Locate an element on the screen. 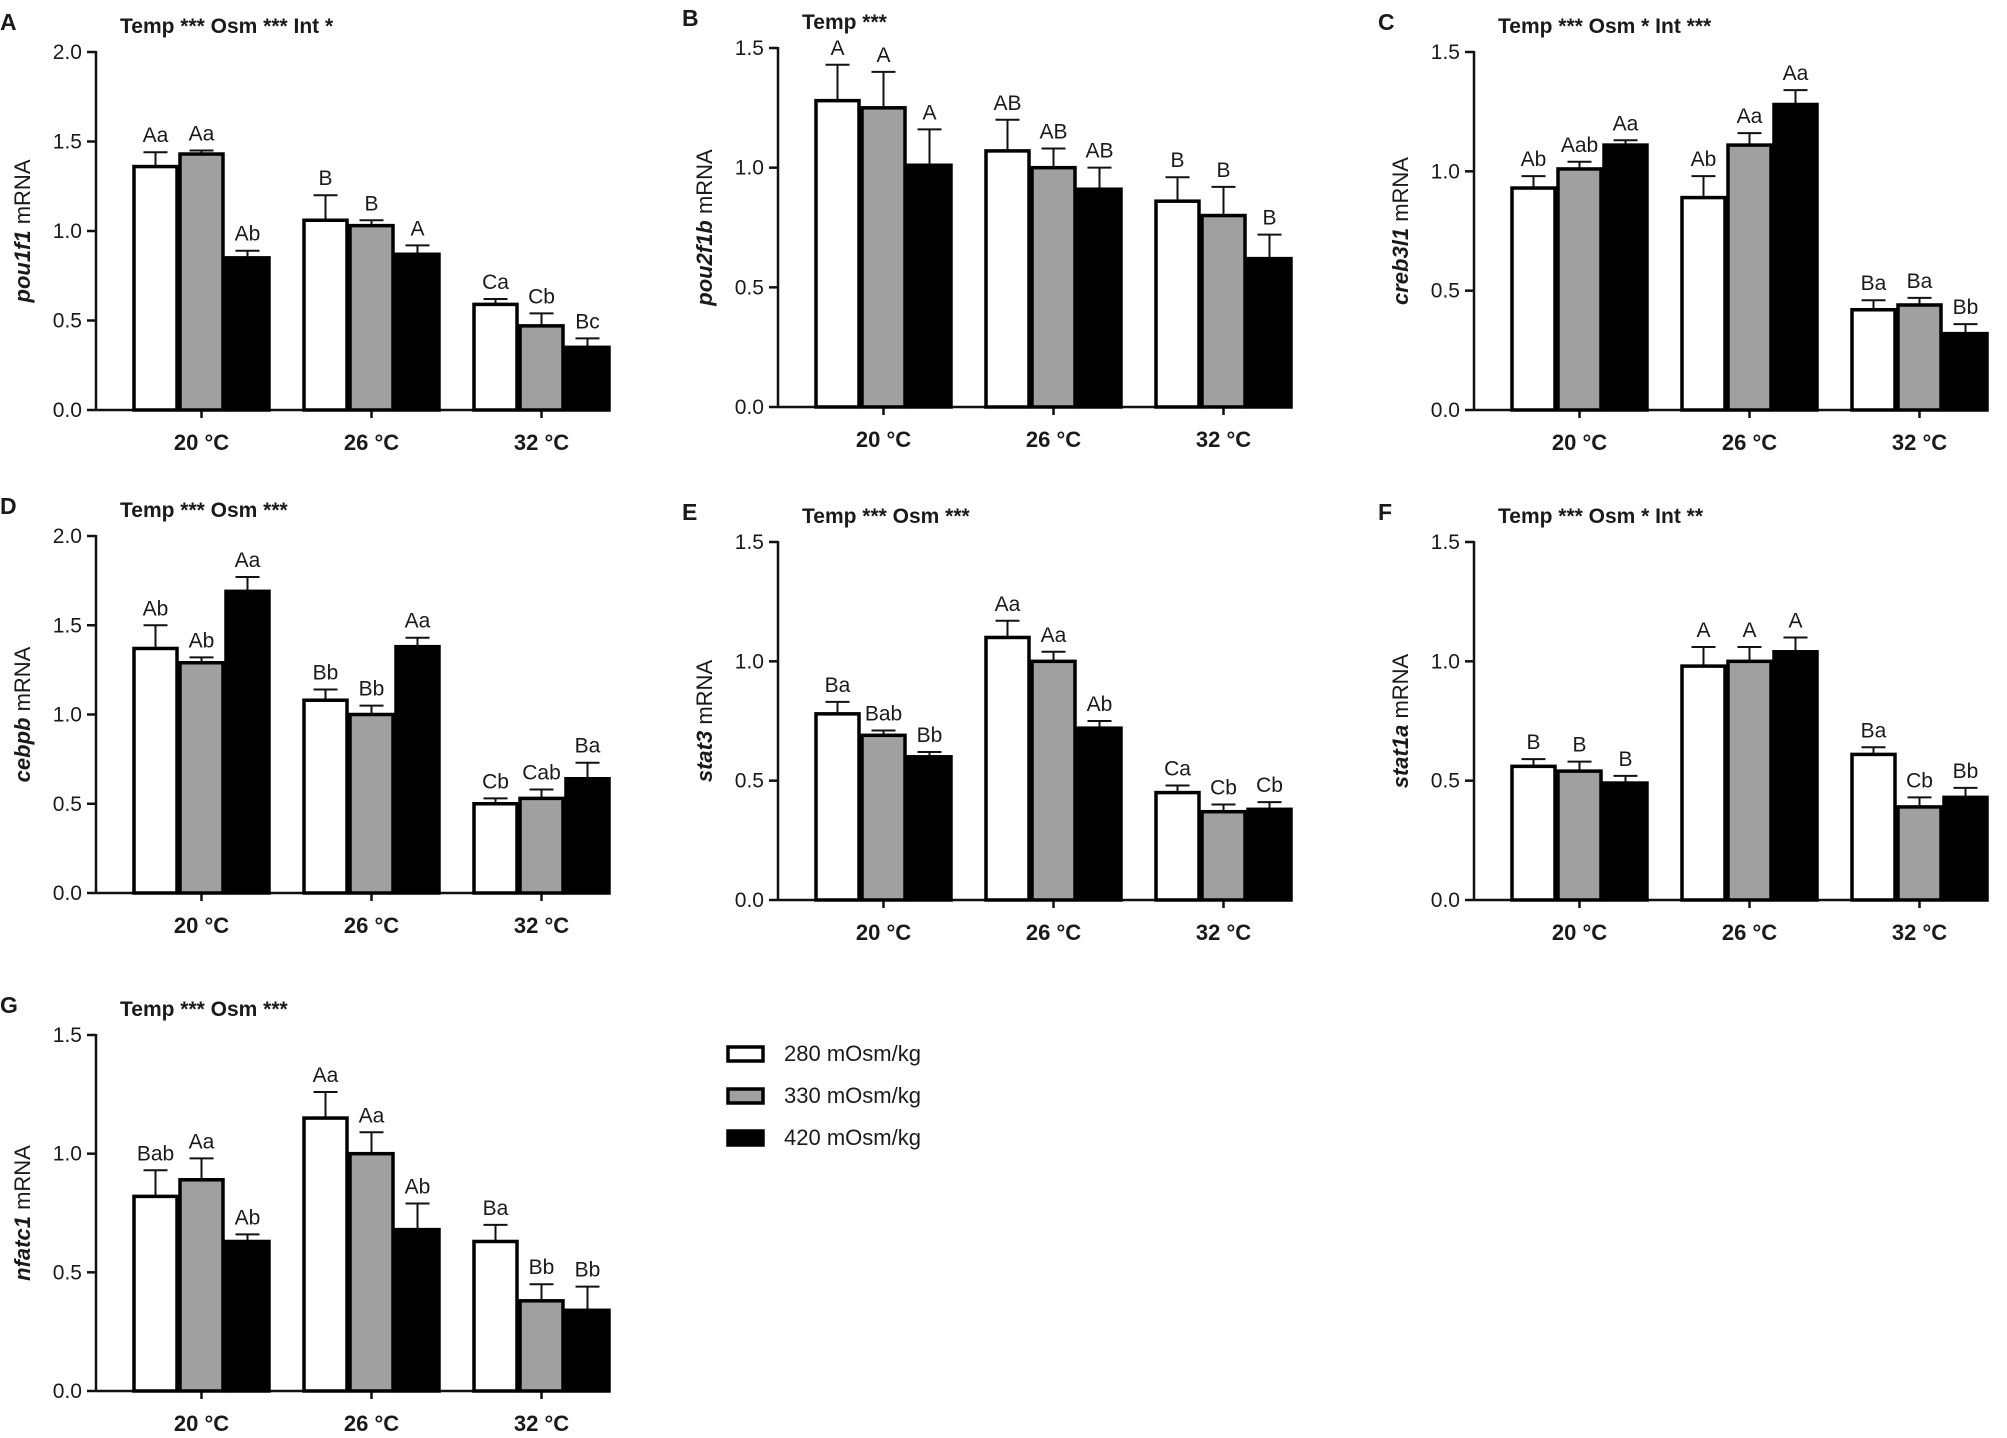  panel-letter: A is located at coordinates (8, 22).